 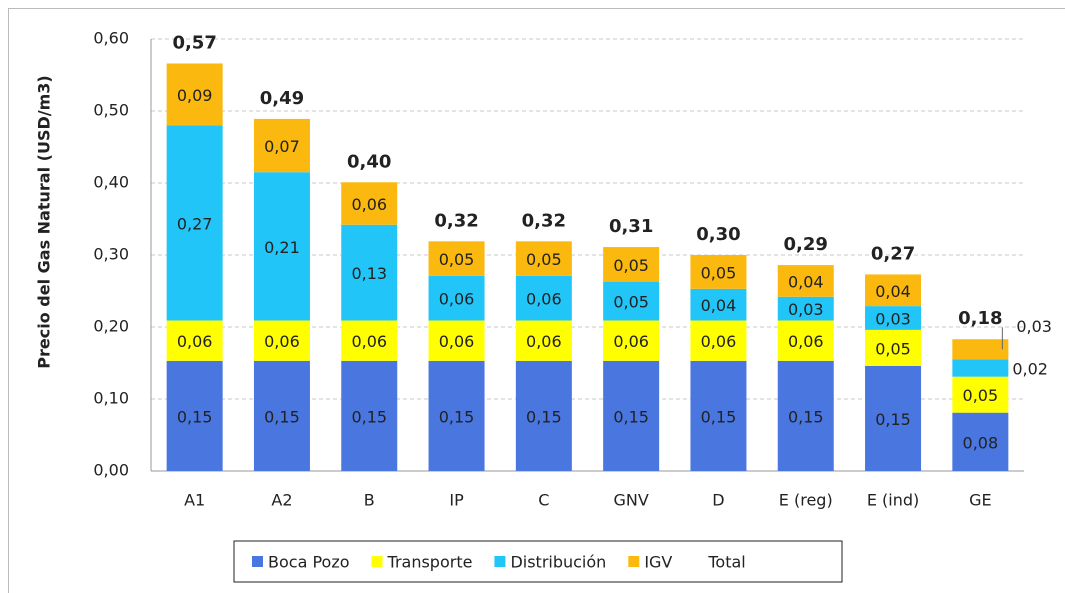 I want to click on legend-label: Boca Pozo, so click(x=309, y=562).